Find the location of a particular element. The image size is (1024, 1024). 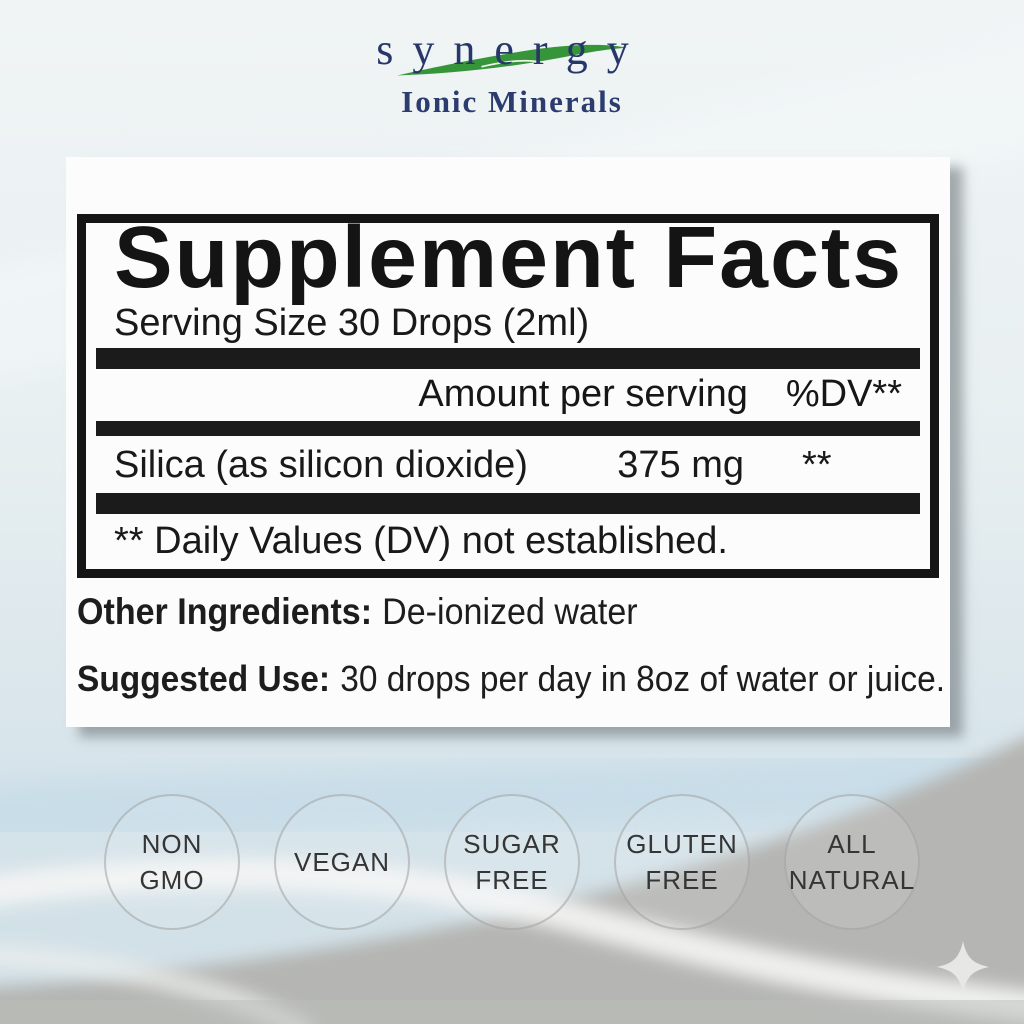

badge-all-natural-label: ALL NATURAL is located at coordinates (852, 862).